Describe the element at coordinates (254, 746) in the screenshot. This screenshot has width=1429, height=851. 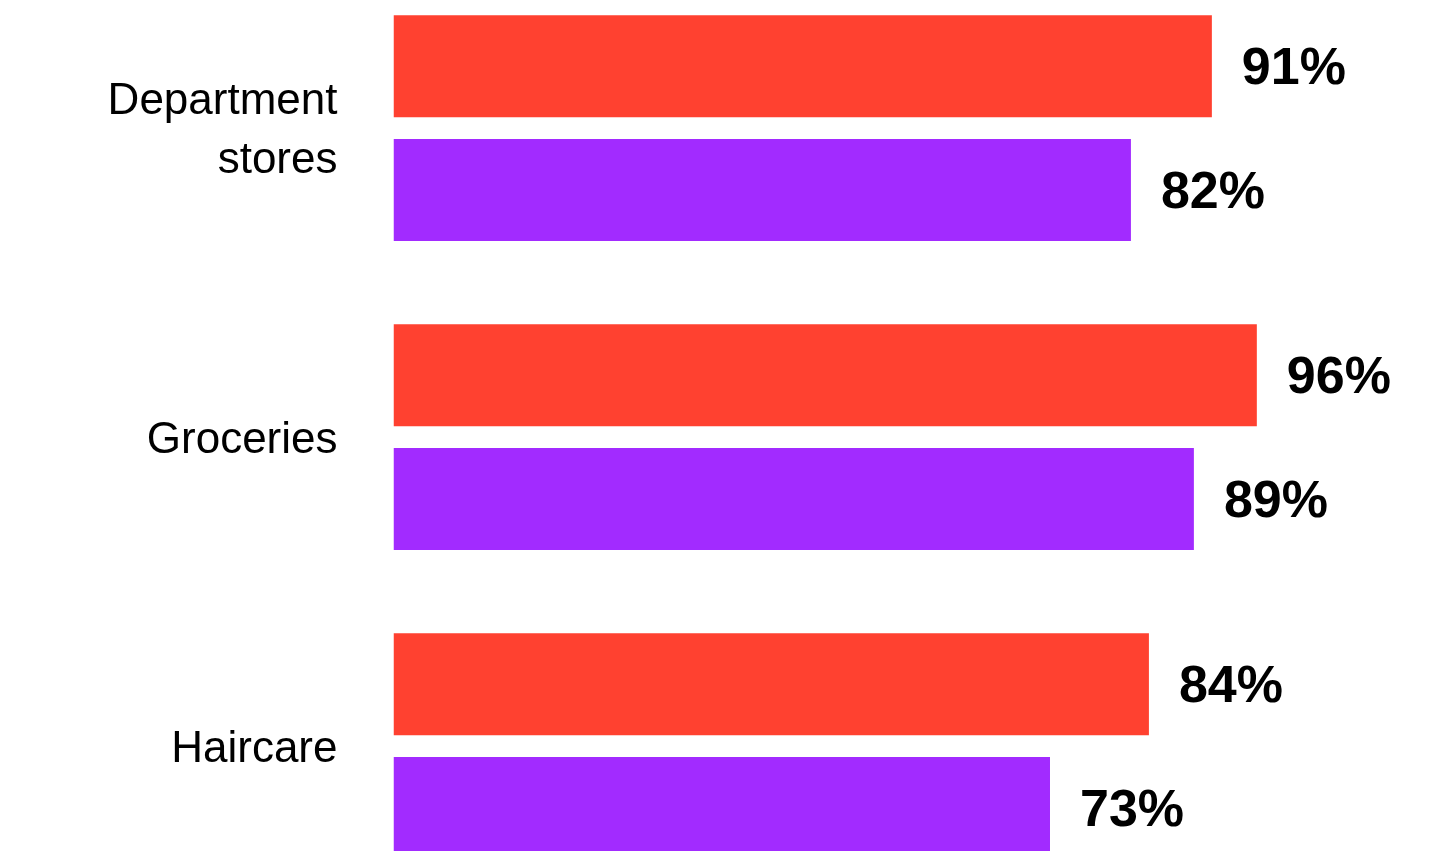
I see `y-tick-label: Haircare` at that location.